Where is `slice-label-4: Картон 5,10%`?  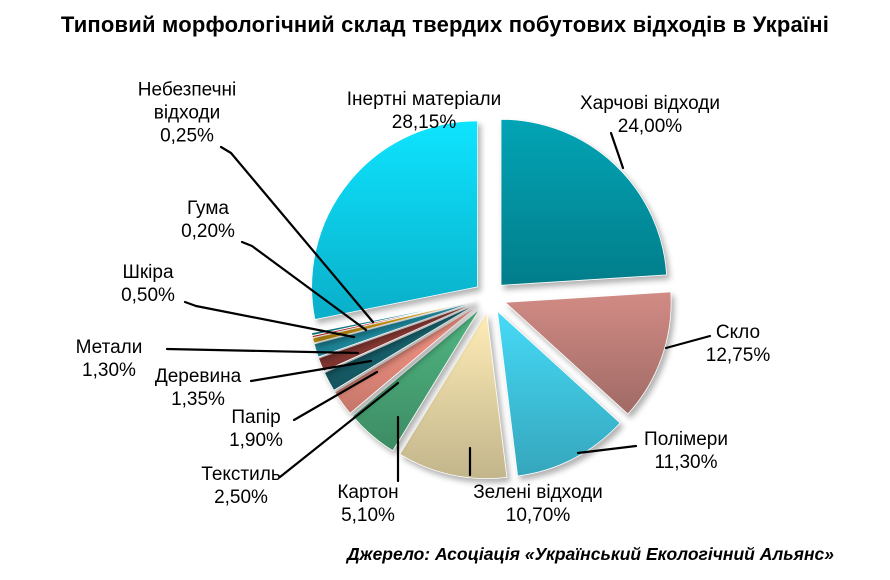
slice-label-4: Картон 5,10% is located at coordinates (367, 504).